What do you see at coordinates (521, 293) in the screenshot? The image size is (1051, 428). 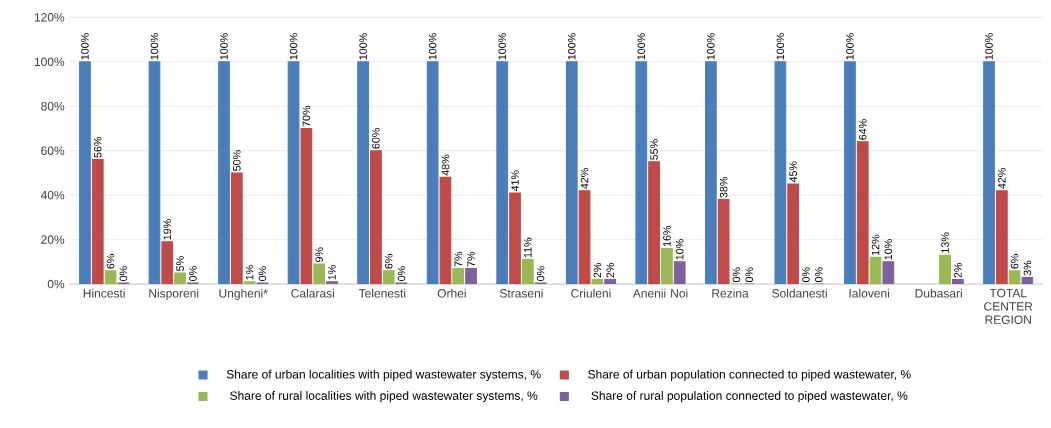 I see `x-tick-label: Straseni` at bounding box center [521, 293].